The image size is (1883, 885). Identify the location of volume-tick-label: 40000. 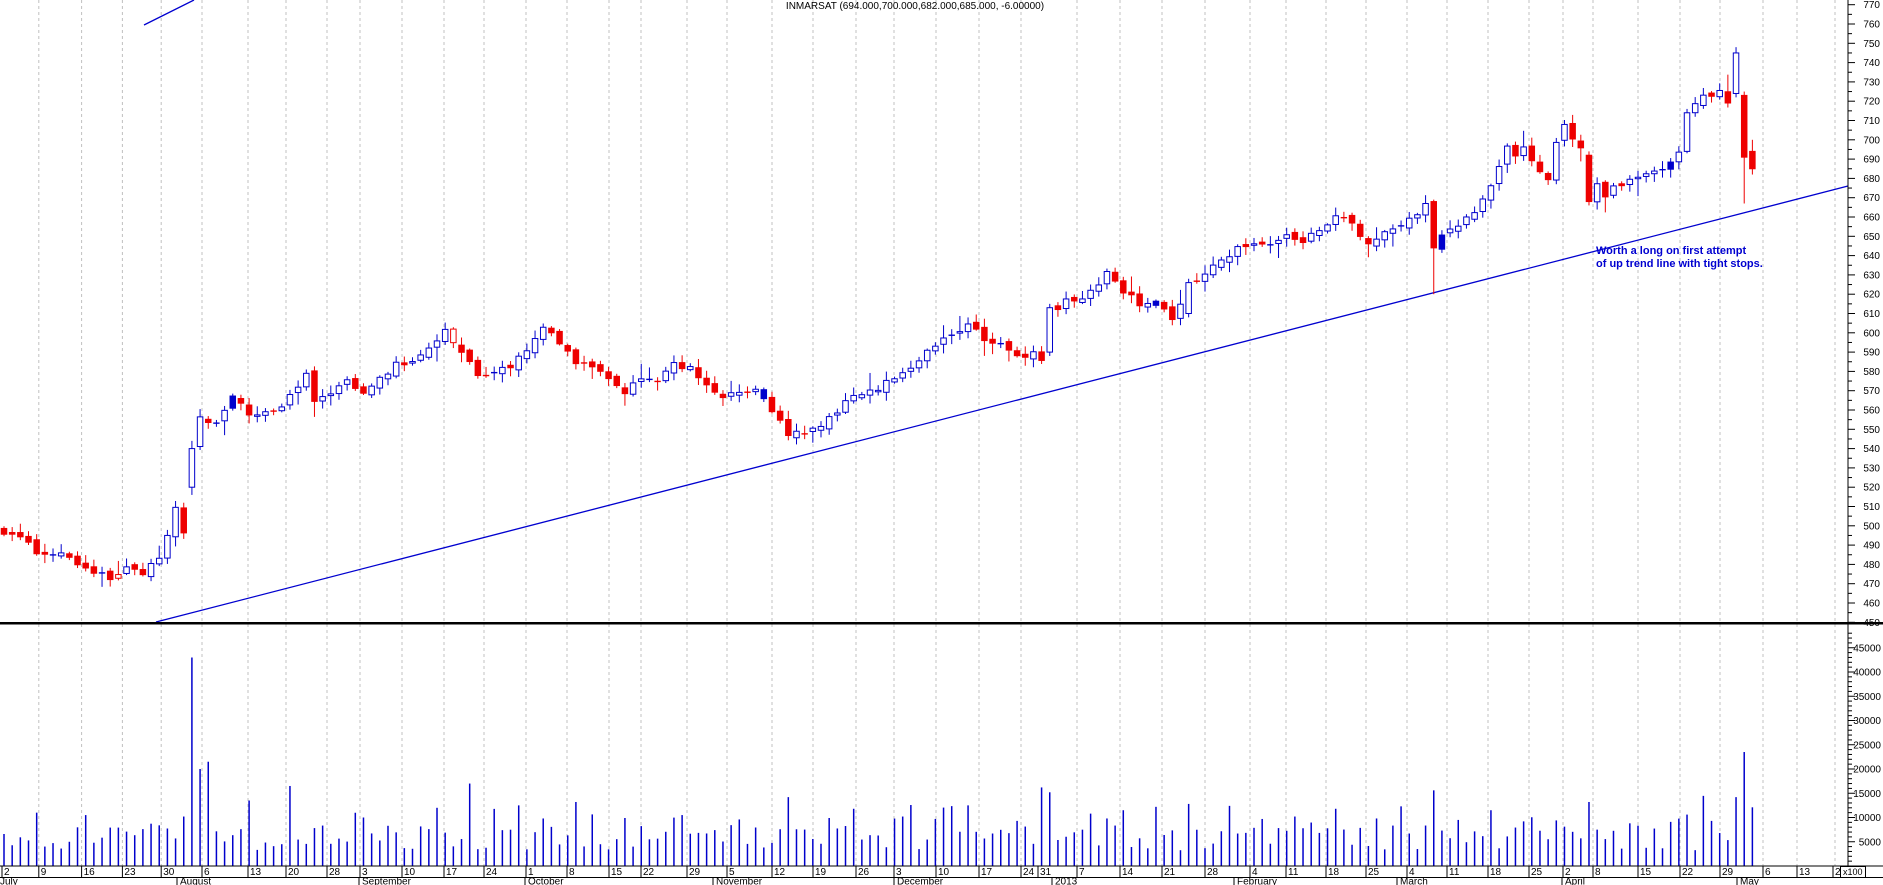
(1867, 673).